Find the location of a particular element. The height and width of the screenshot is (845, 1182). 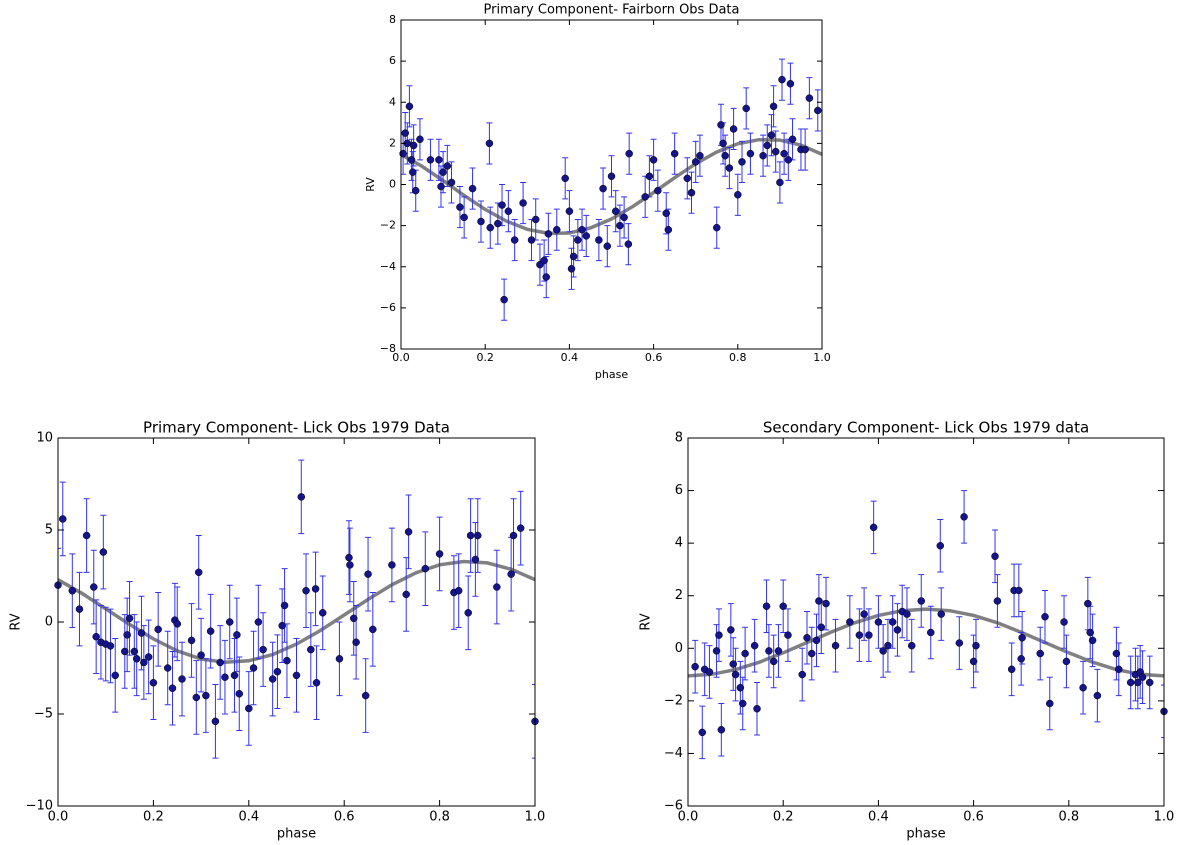

y-tick-label: −5 is located at coordinates (43, 714).